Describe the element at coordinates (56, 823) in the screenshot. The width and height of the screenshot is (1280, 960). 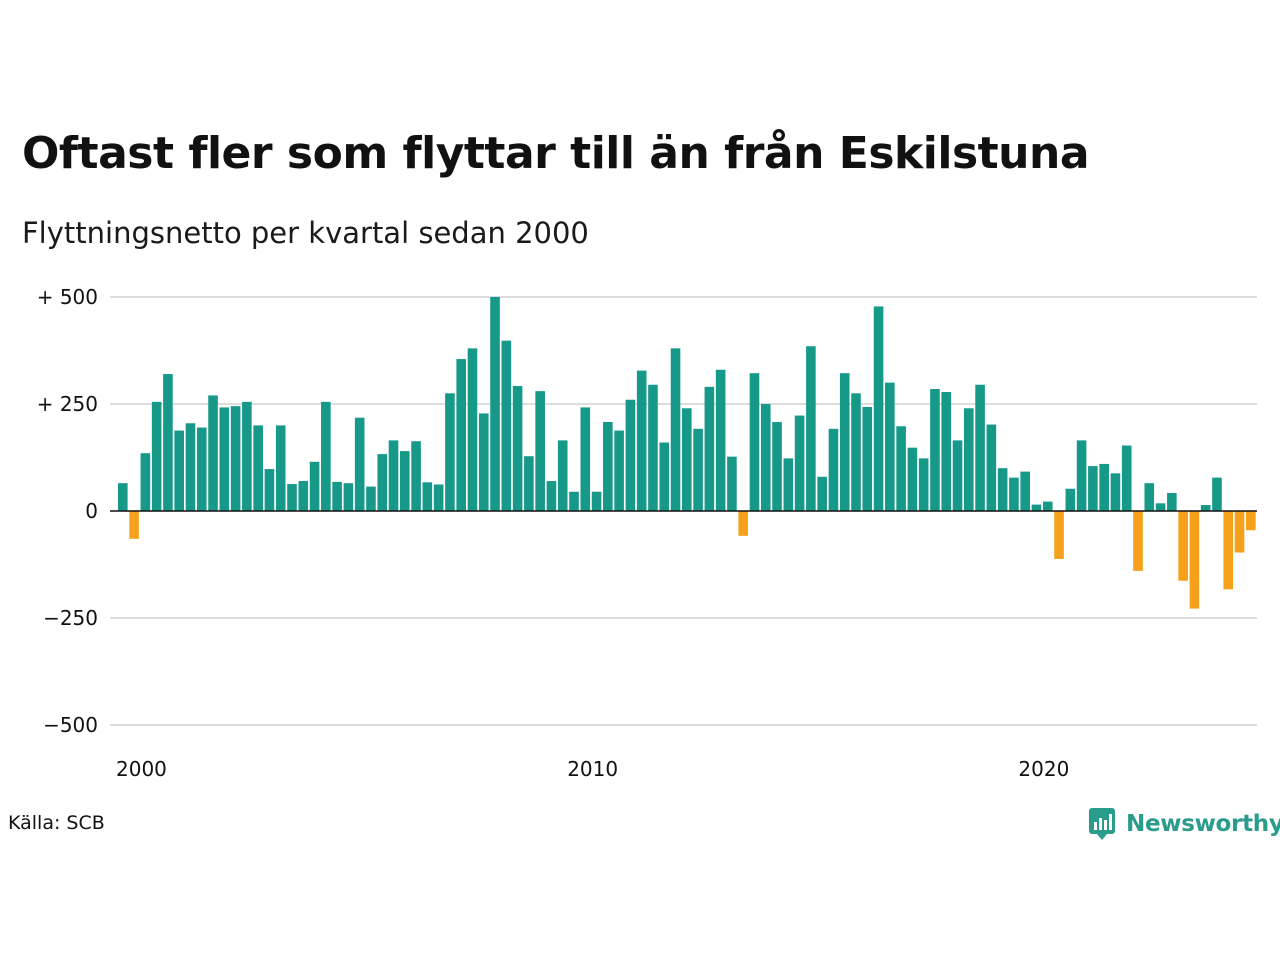
I see `source-label: Källa: SCB` at that location.